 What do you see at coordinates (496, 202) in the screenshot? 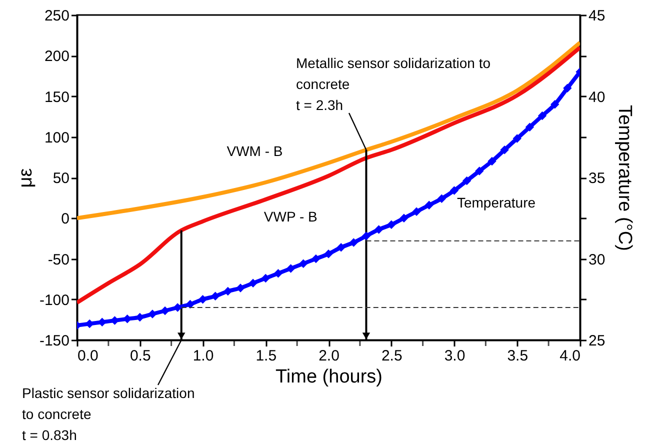
I see `series-label: Temperature` at bounding box center [496, 202].